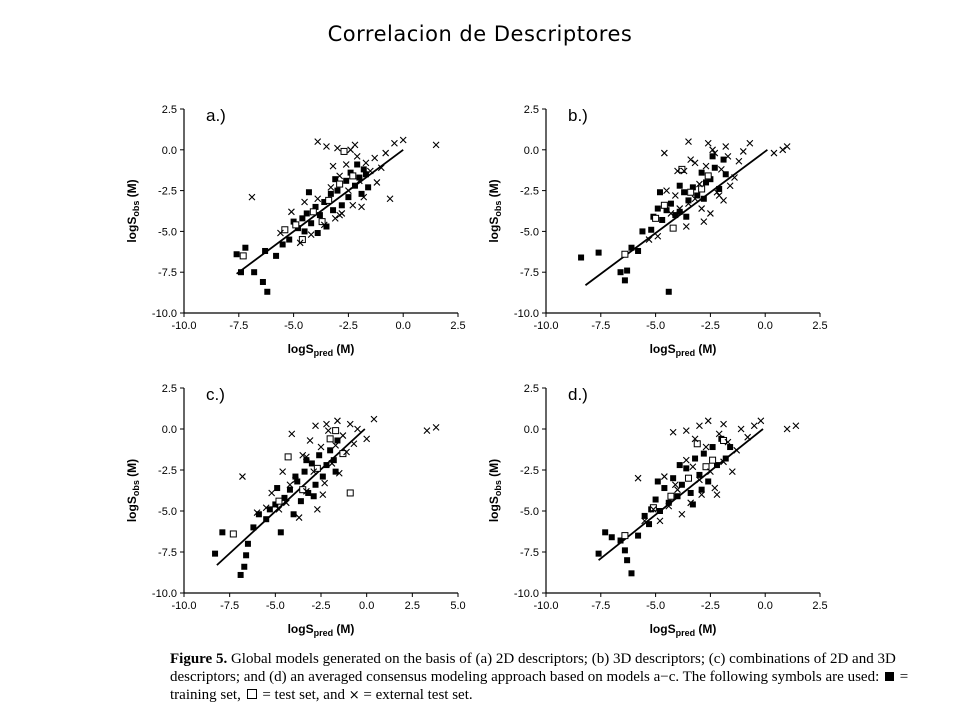  What do you see at coordinates (495, 490) in the screenshot?
I see `y-axis-label: logSobs (M)` at bounding box center [495, 490].